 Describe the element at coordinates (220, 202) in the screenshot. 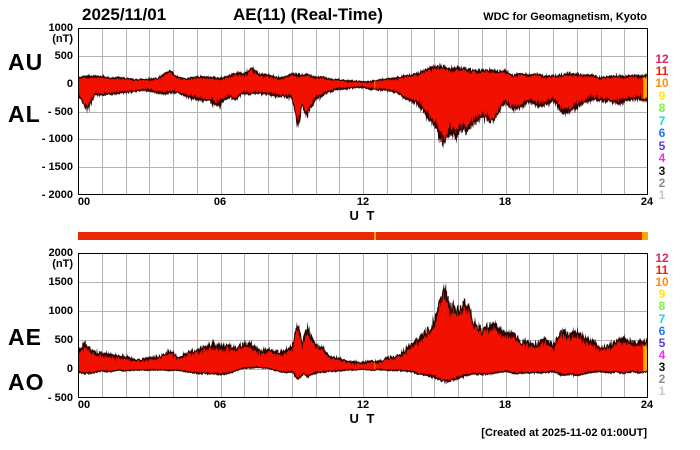

I see `xtick-top-06: 06` at that location.